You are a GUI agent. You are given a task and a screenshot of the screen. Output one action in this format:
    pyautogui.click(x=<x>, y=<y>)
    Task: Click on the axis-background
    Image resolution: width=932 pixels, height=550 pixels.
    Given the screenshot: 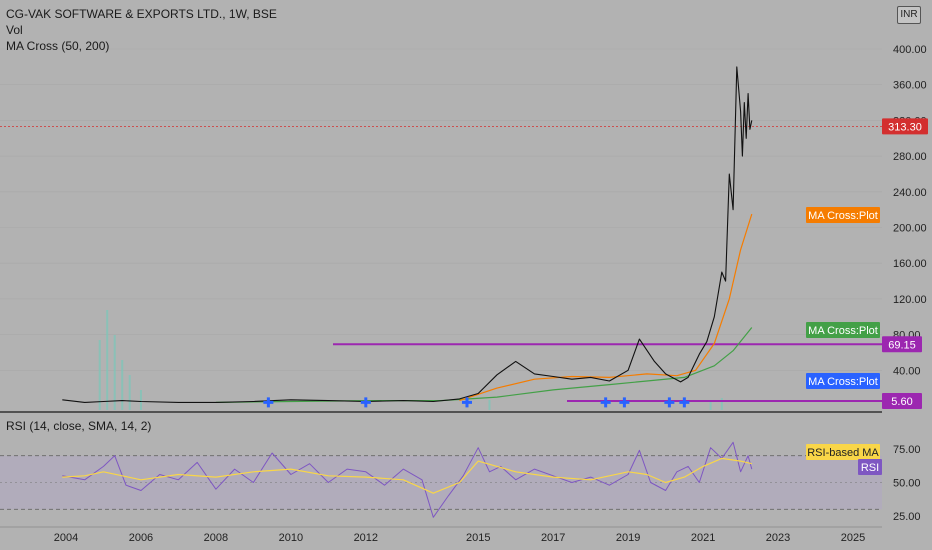 What is the action you would take?
    pyautogui.click(x=907, y=275)
    